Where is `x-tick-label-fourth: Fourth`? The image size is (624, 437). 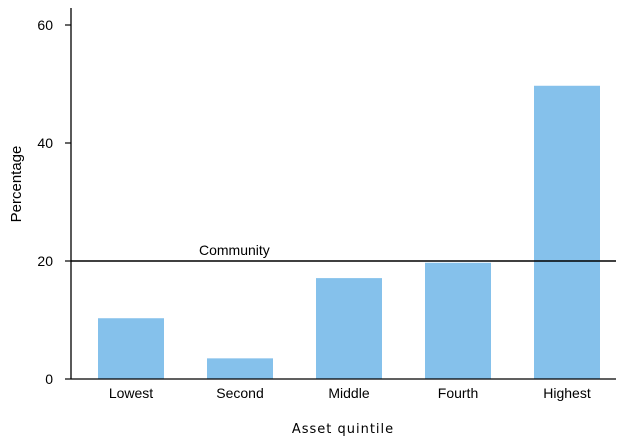 x-tick-label-fourth: Fourth is located at coordinates (458, 393).